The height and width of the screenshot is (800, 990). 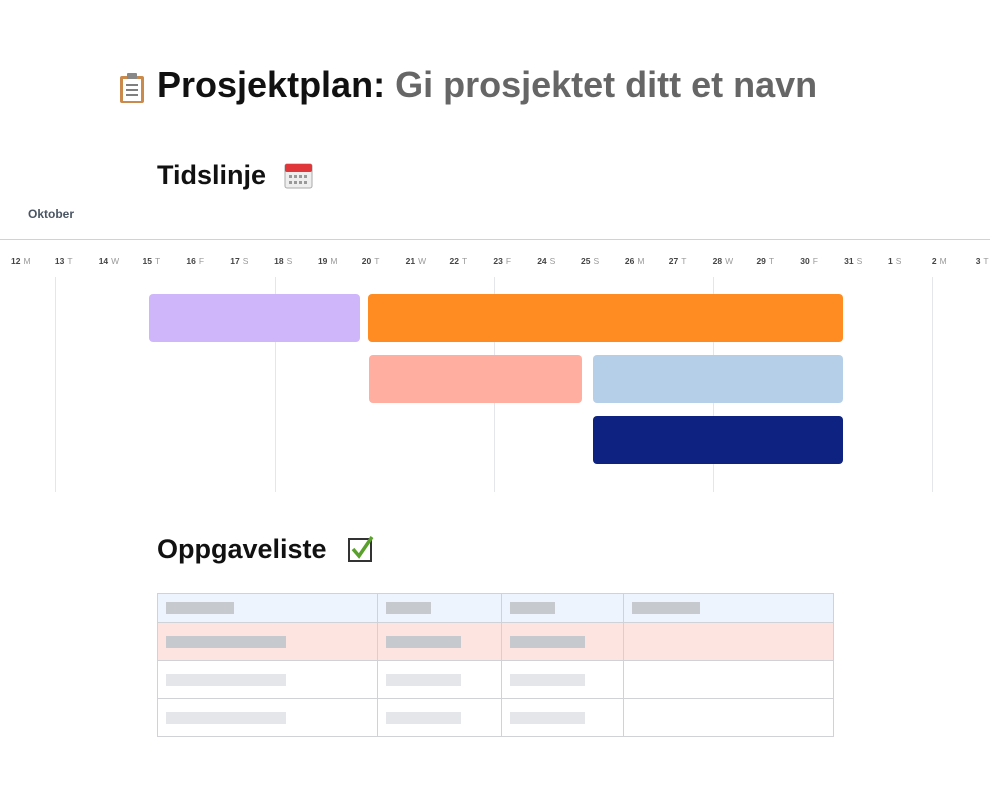 What do you see at coordinates (498, 261) in the screenshot?
I see `day-number: 23` at bounding box center [498, 261].